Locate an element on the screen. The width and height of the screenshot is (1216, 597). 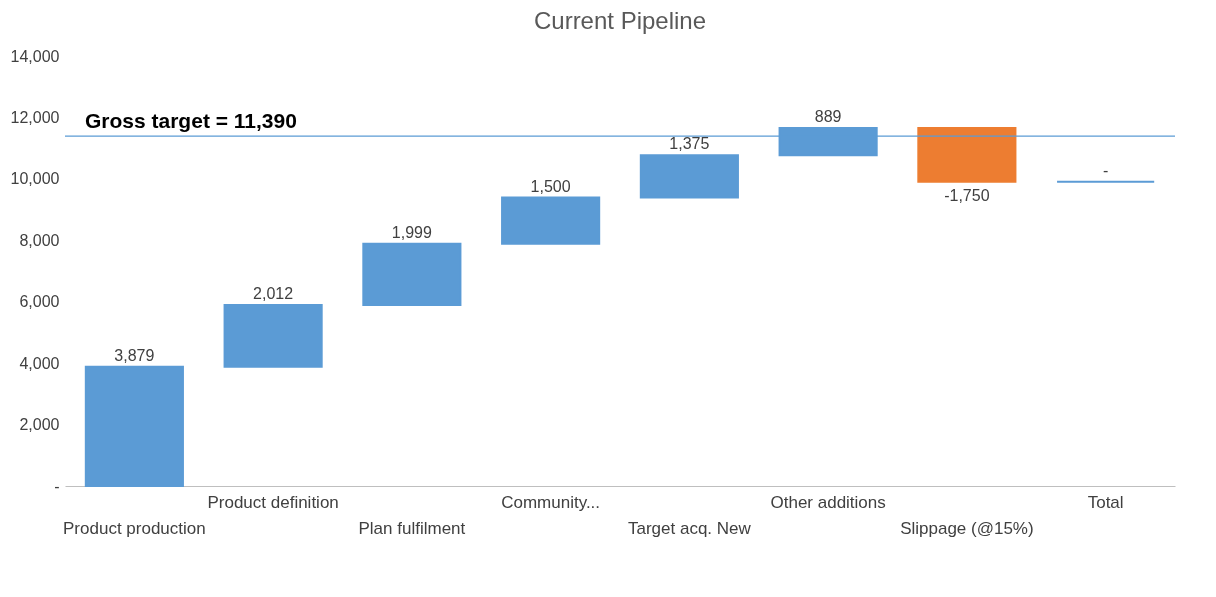
data-label: 1,500 is located at coordinates (550, 186).